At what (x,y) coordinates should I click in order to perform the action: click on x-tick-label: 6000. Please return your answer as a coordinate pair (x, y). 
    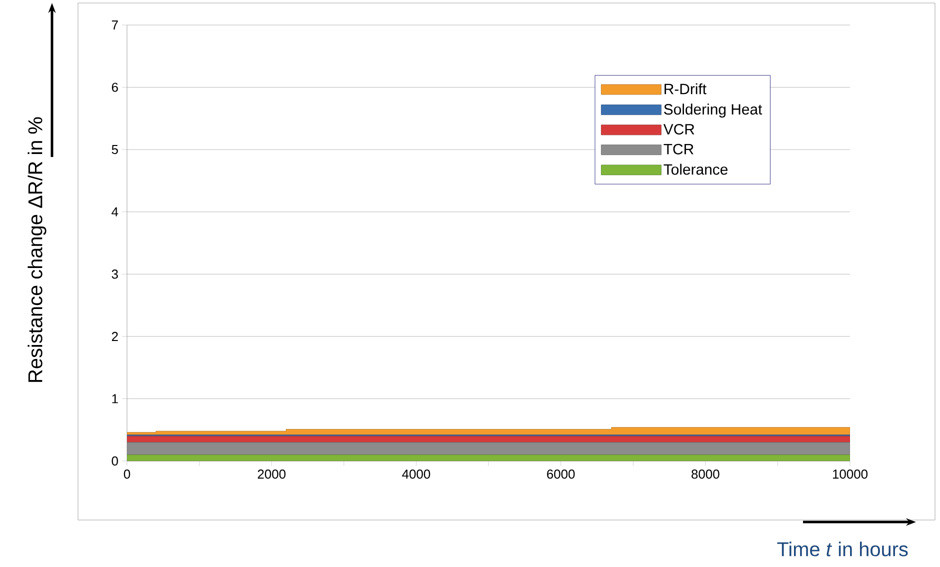
    Looking at the image, I should click on (561, 474).